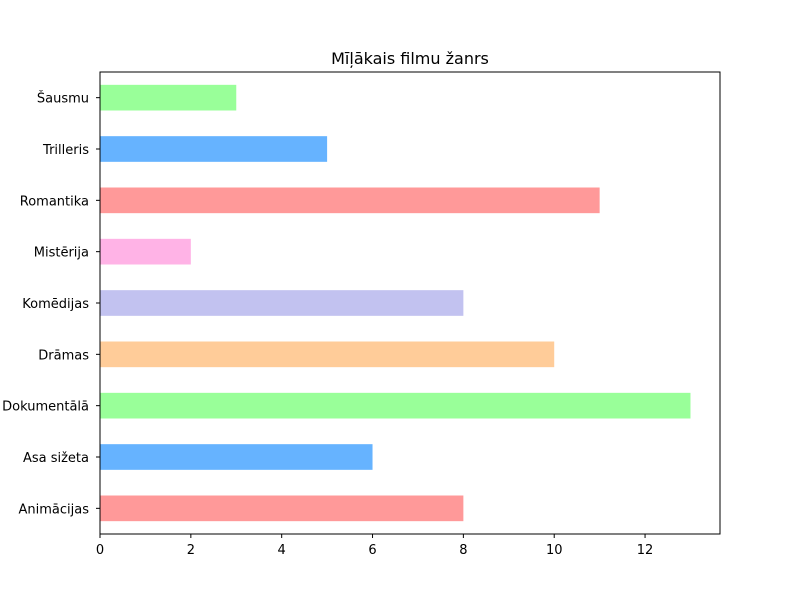 Image resolution: width=800 pixels, height=600 pixels. Describe the element at coordinates (54, 509) in the screenshot. I see `y-tick-label-0: Animācijas` at that location.